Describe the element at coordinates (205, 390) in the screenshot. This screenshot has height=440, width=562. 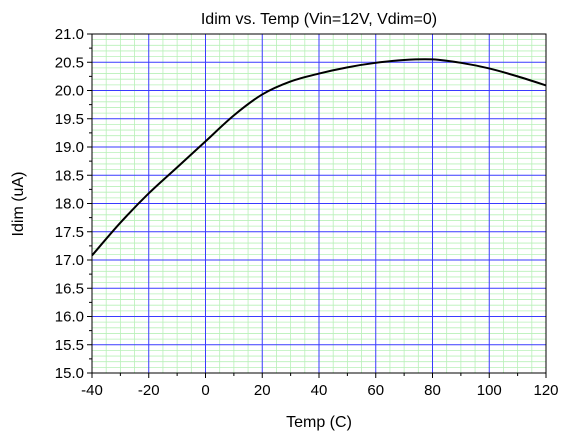
I see `x-tick-label: 0` at that location.